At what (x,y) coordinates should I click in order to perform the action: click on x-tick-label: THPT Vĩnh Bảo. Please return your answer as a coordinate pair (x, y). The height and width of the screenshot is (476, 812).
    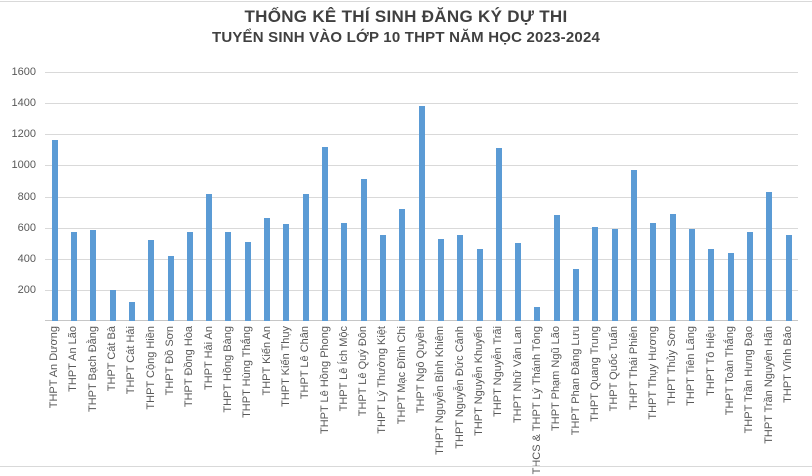
    Looking at the image, I should click on (788, 364).